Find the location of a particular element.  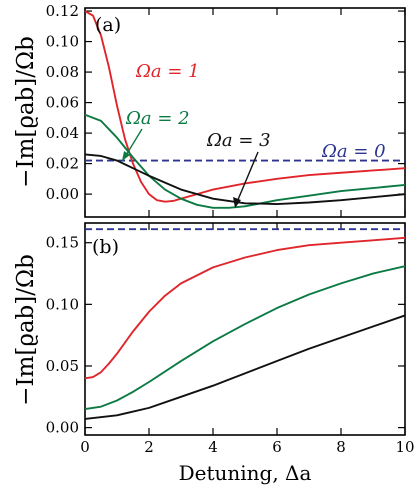

y-tick-label-b: 0.00 is located at coordinates (62, 428).